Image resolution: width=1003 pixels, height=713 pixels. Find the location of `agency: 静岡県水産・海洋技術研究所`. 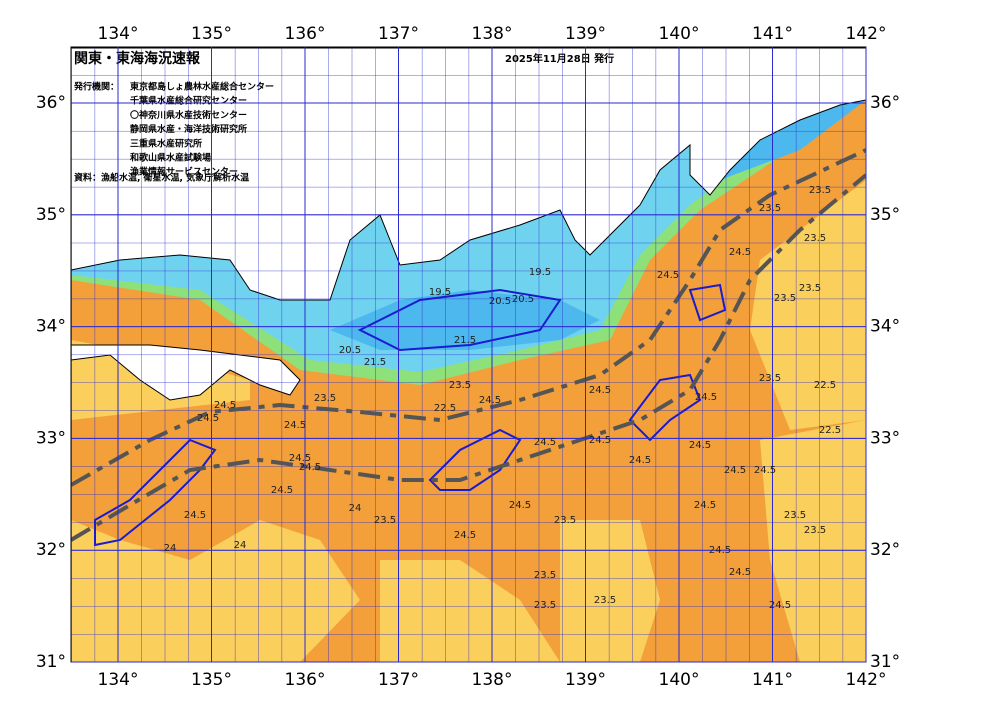

agency: 静岡県水産・海洋技術研究所 is located at coordinates (188, 129).